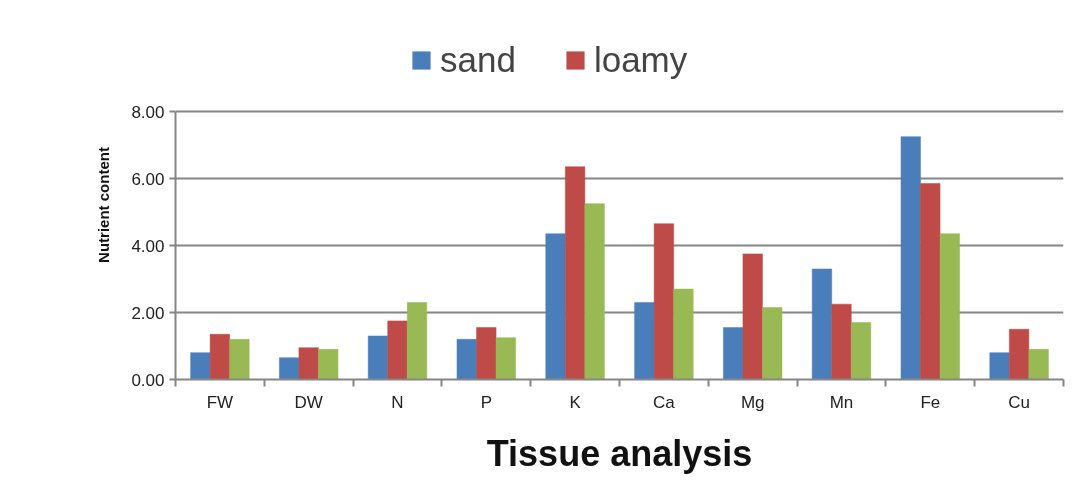 The image size is (1091, 500). Describe the element at coordinates (1019, 402) in the screenshot. I see `x-tick-label: Cu` at that location.